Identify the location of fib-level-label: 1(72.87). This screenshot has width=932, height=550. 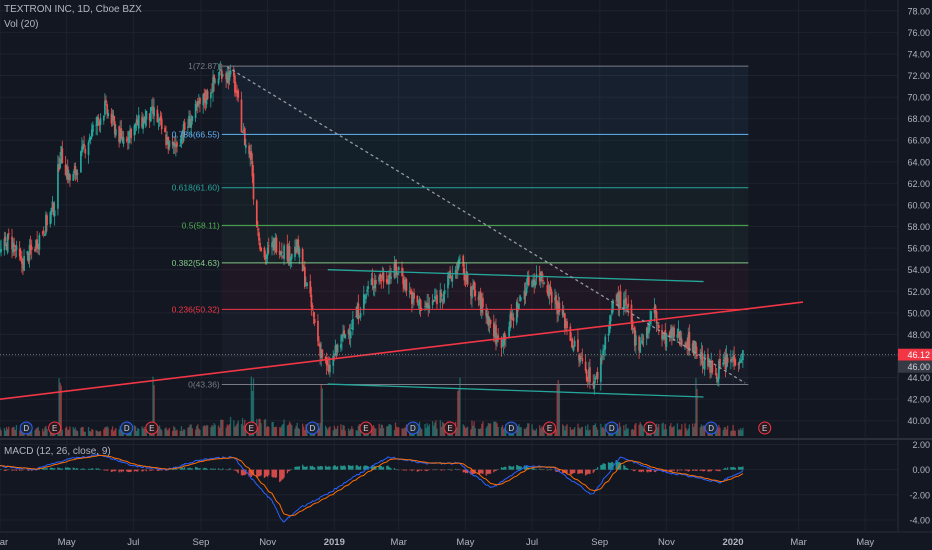
(204, 66).